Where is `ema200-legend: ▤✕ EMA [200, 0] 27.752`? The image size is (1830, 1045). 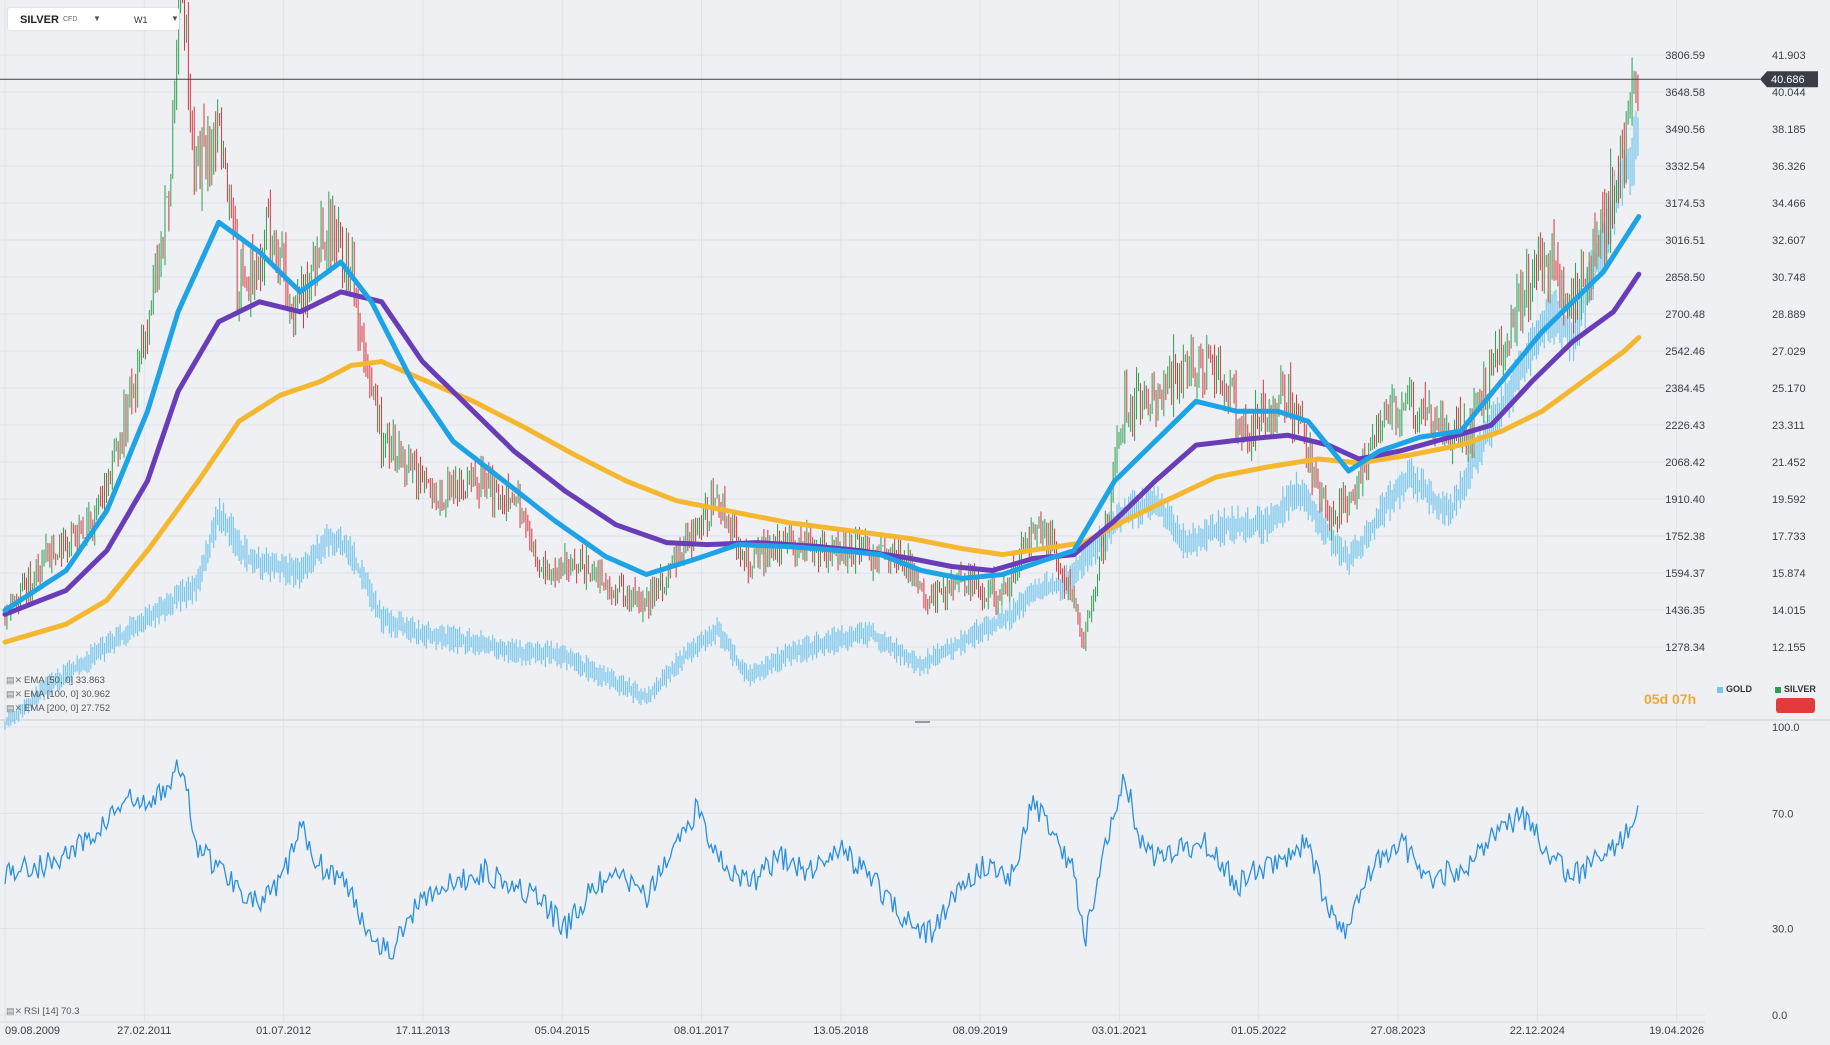 ema200-legend: ▤✕ EMA [200, 0] 27.752 is located at coordinates (58, 708).